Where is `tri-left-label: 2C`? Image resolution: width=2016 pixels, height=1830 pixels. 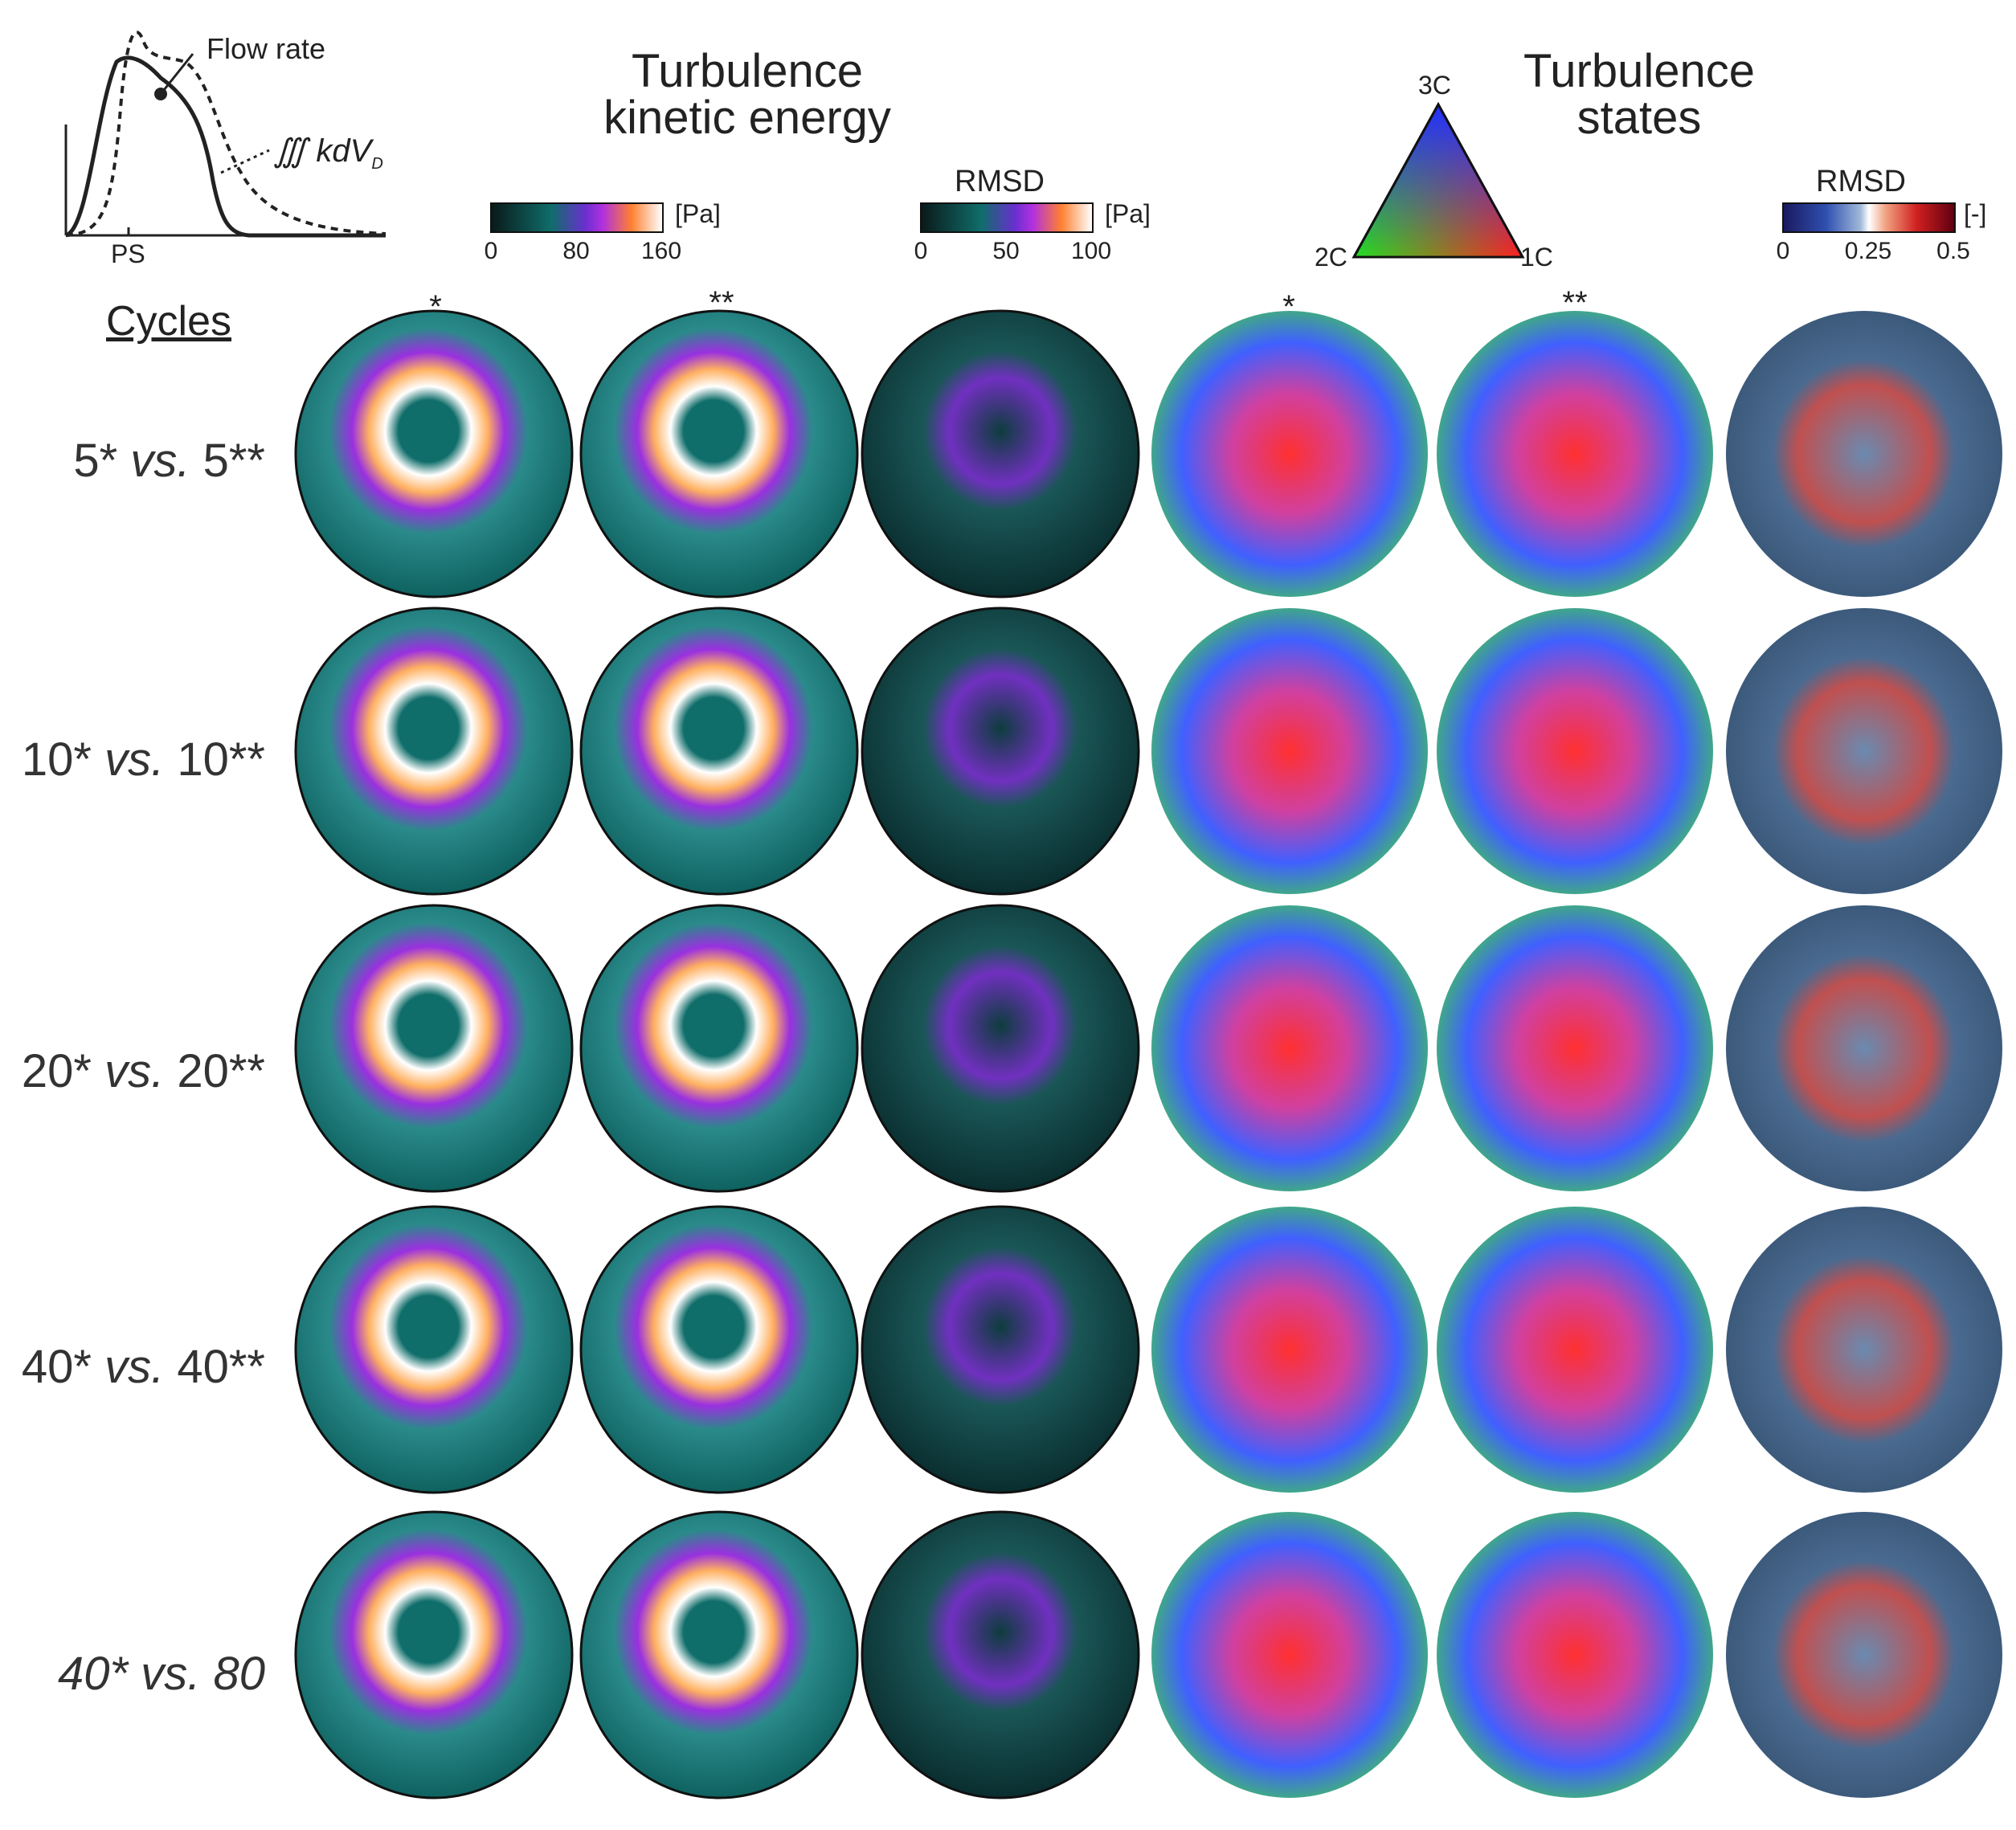
tri-left-label: 2C is located at coordinates (1331, 257).